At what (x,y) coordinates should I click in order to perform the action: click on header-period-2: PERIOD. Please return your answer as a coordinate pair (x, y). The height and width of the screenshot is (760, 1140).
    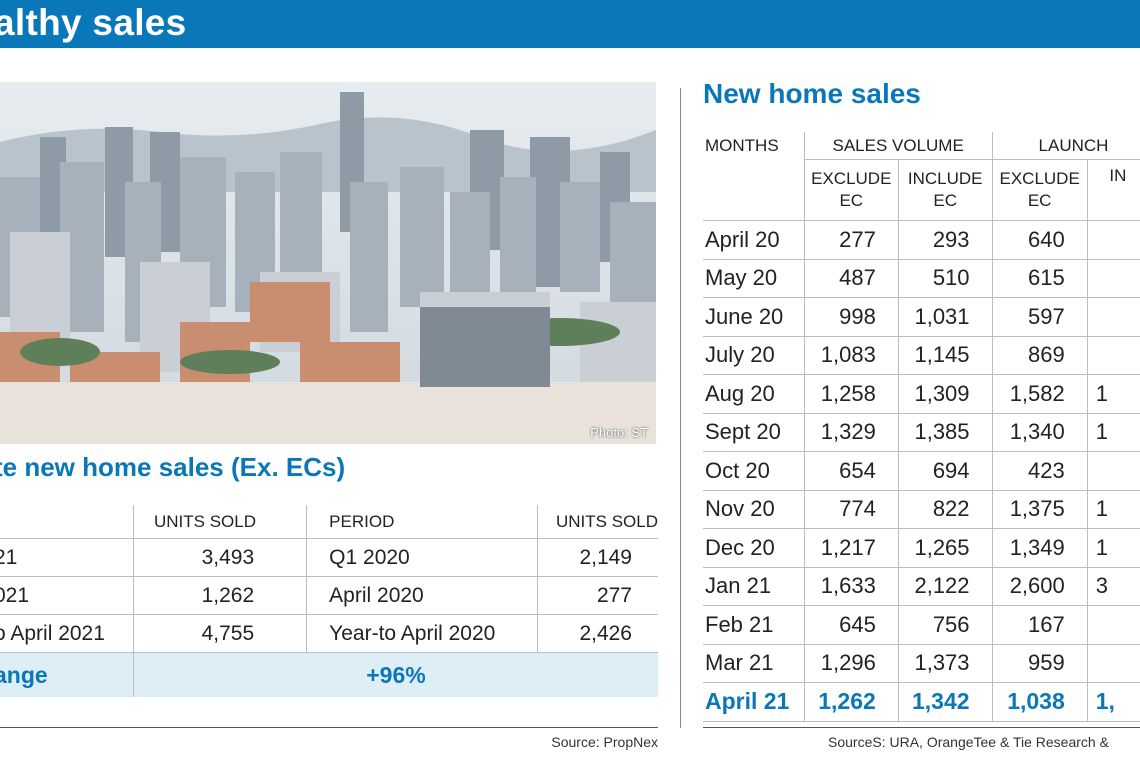
    Looking at the image, I should click on (422, 522).